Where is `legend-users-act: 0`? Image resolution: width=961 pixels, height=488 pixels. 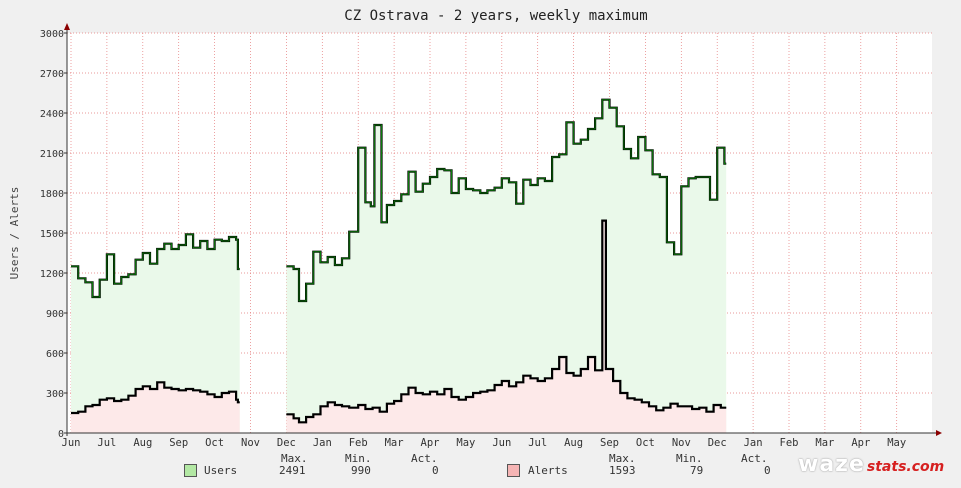
legend-users-act: 0 is located at coordinates (435, 470).